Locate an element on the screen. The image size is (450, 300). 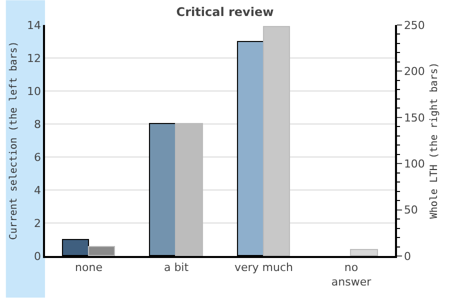
y2-tick-label: 150 is located at coordinates (414, 117).